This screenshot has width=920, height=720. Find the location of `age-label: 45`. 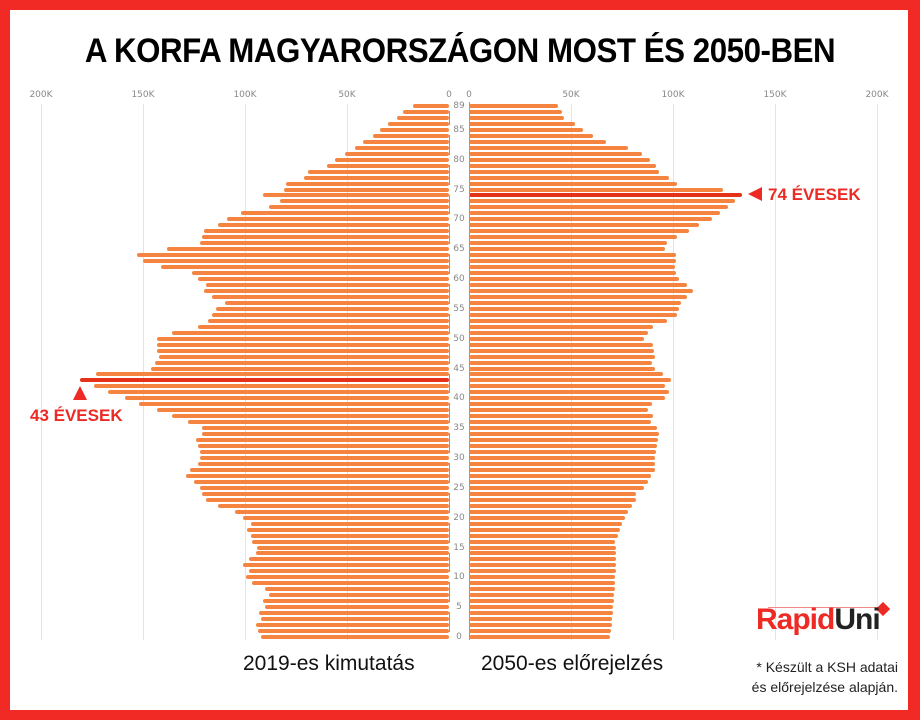

age-label: 45 is located at coordinates (459, 368).